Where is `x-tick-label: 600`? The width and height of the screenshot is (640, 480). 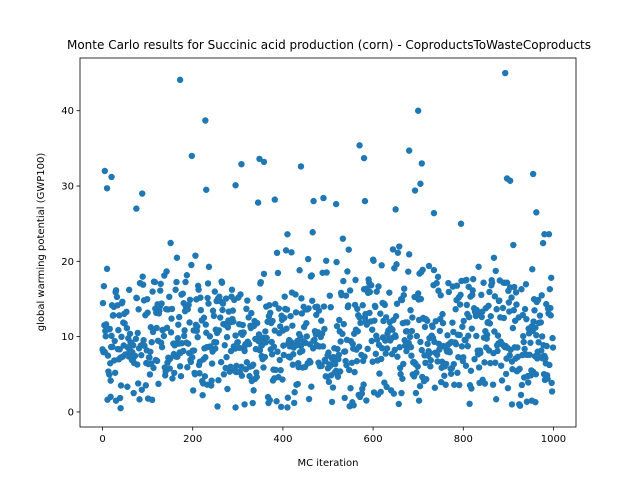
x-tick-label: 600 is located at coordinates (373, 439).